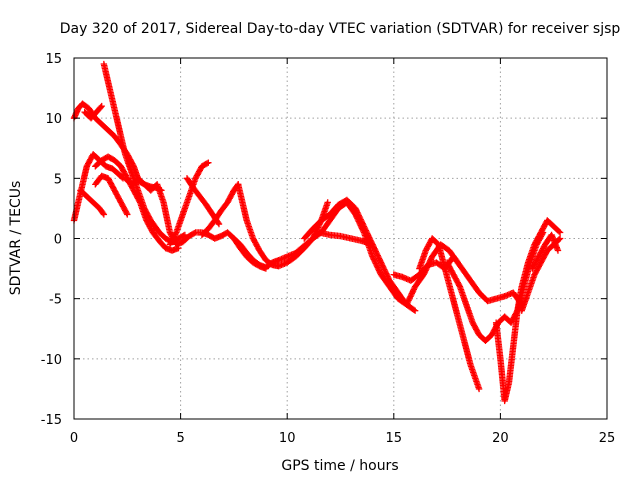  I want to click on x-tick-label: 5, so click(180, 438).